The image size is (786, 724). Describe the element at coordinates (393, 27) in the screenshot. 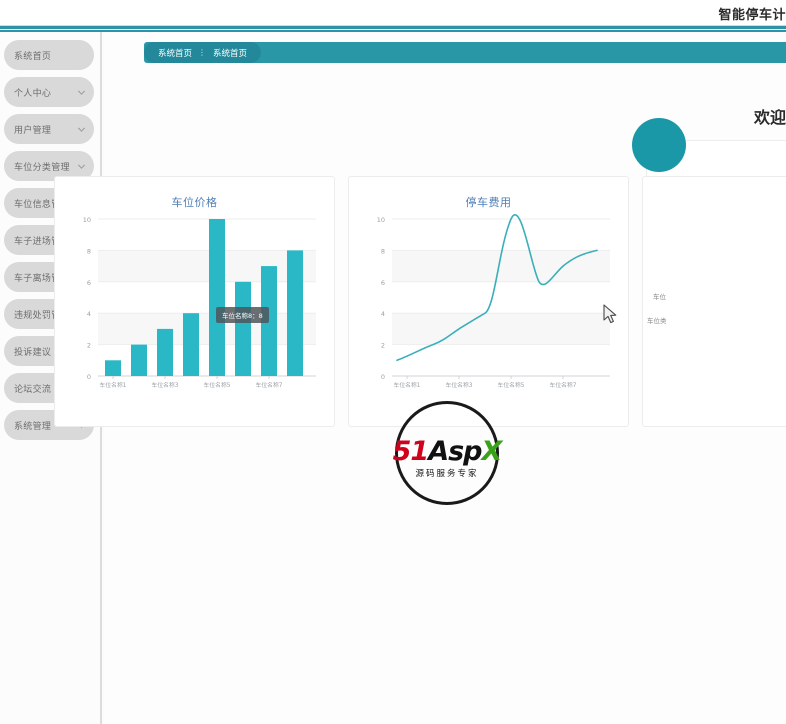

I see `header-divider` at that location.